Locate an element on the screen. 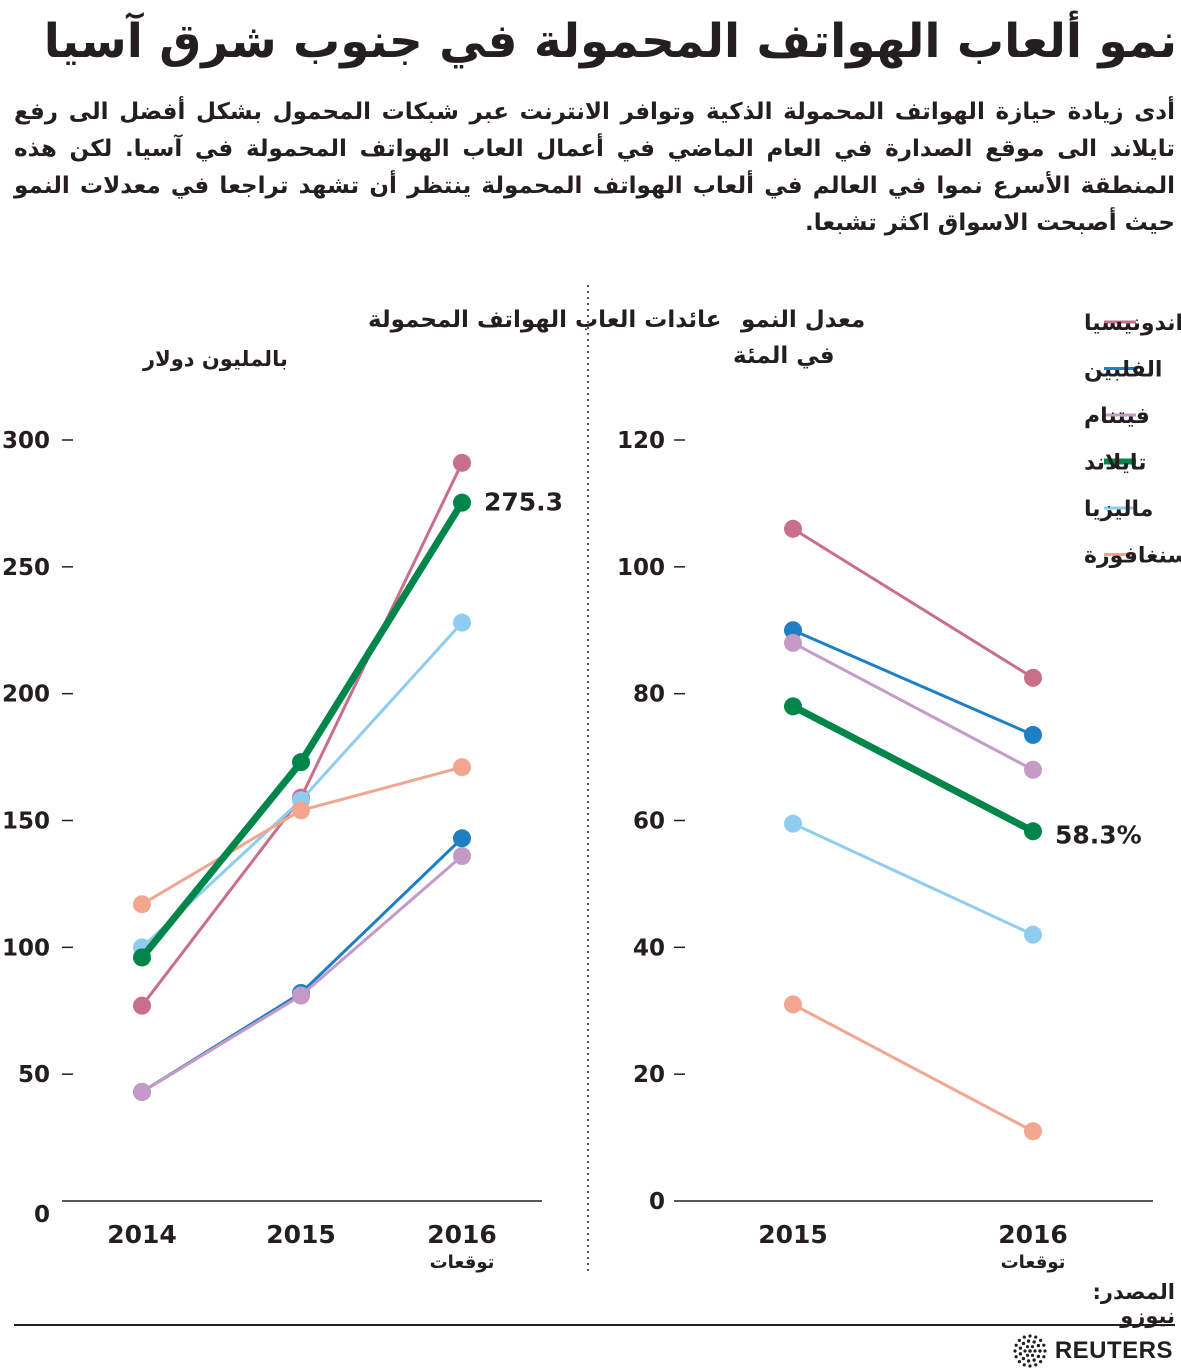  left-panel-subtitle: بالمليون دولار is located at coordinates (215, 359).